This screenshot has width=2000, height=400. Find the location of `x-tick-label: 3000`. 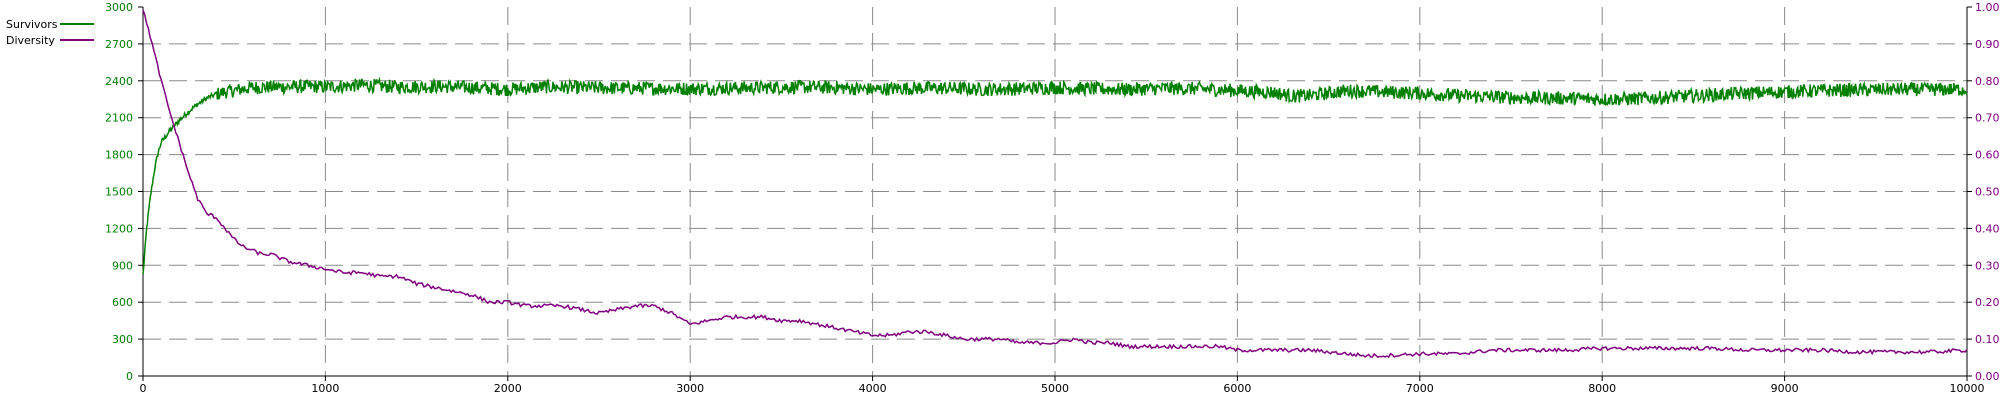

x-tick-label: 3000 is located at coordinates (690, 388).